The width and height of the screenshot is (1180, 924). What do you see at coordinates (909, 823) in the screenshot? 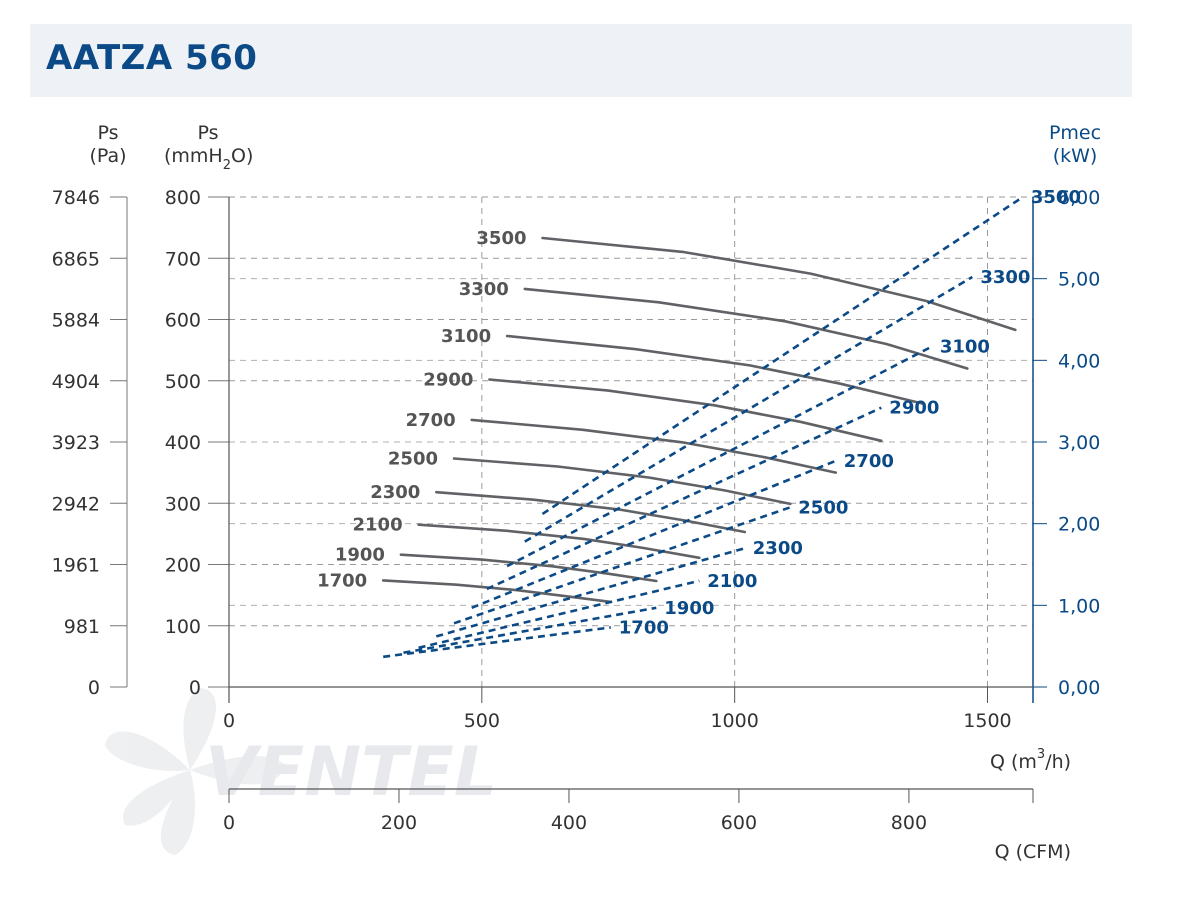
I see `cfm-tick-label: 800` at bounding box center [909, 823].